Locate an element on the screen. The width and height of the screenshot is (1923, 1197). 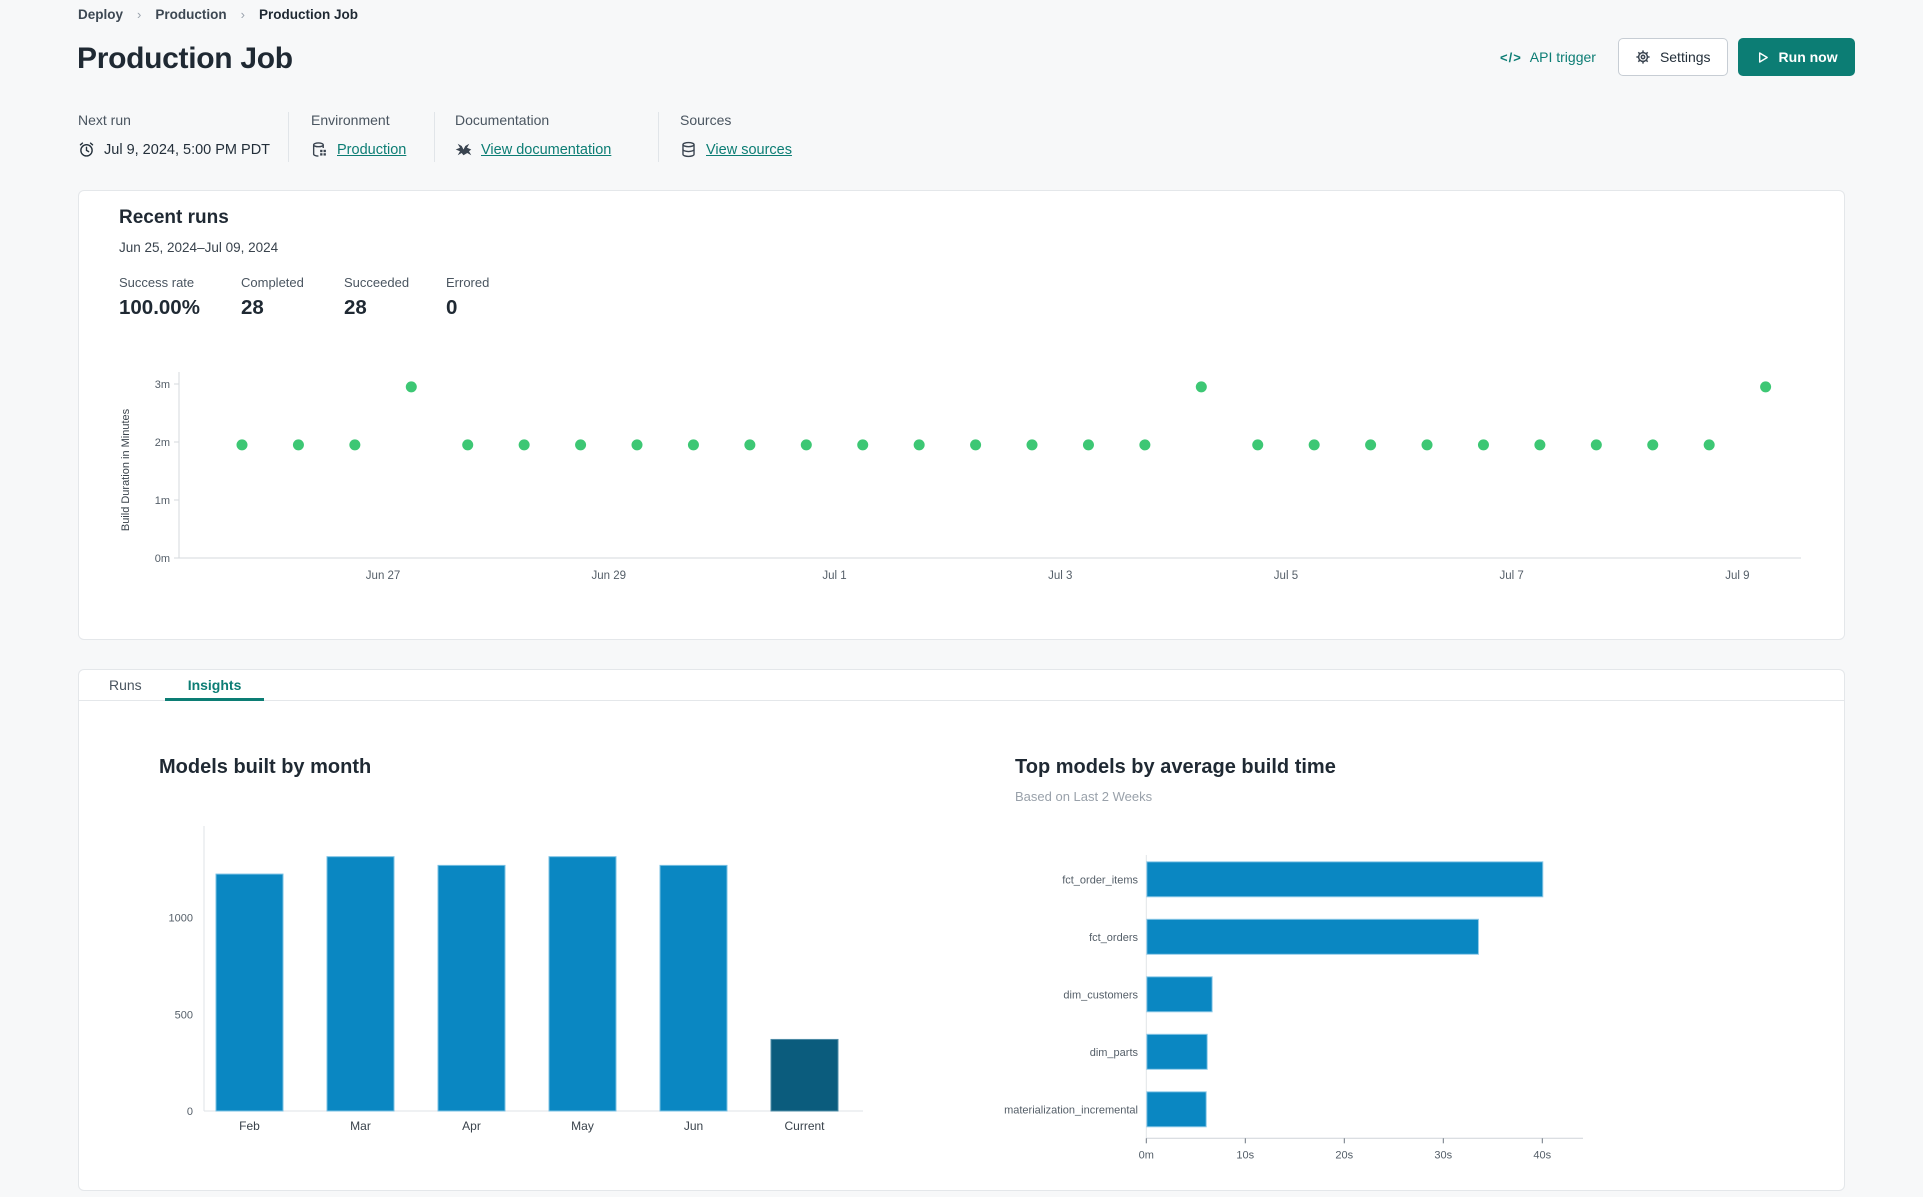
header-actions: </> API trigger Settings is located at coordinates (1677, 57).